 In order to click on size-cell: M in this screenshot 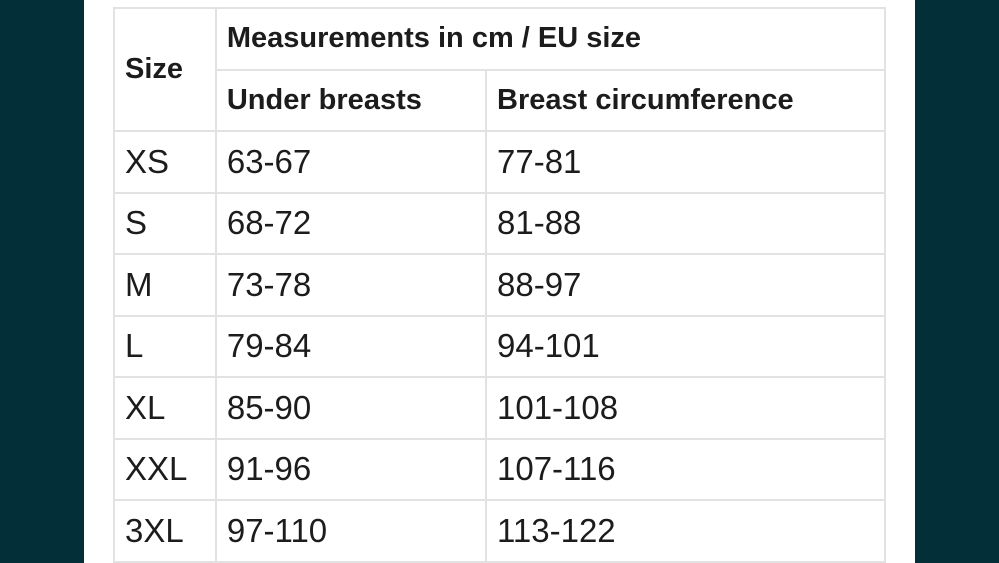, I will do `click(165, 285)`.